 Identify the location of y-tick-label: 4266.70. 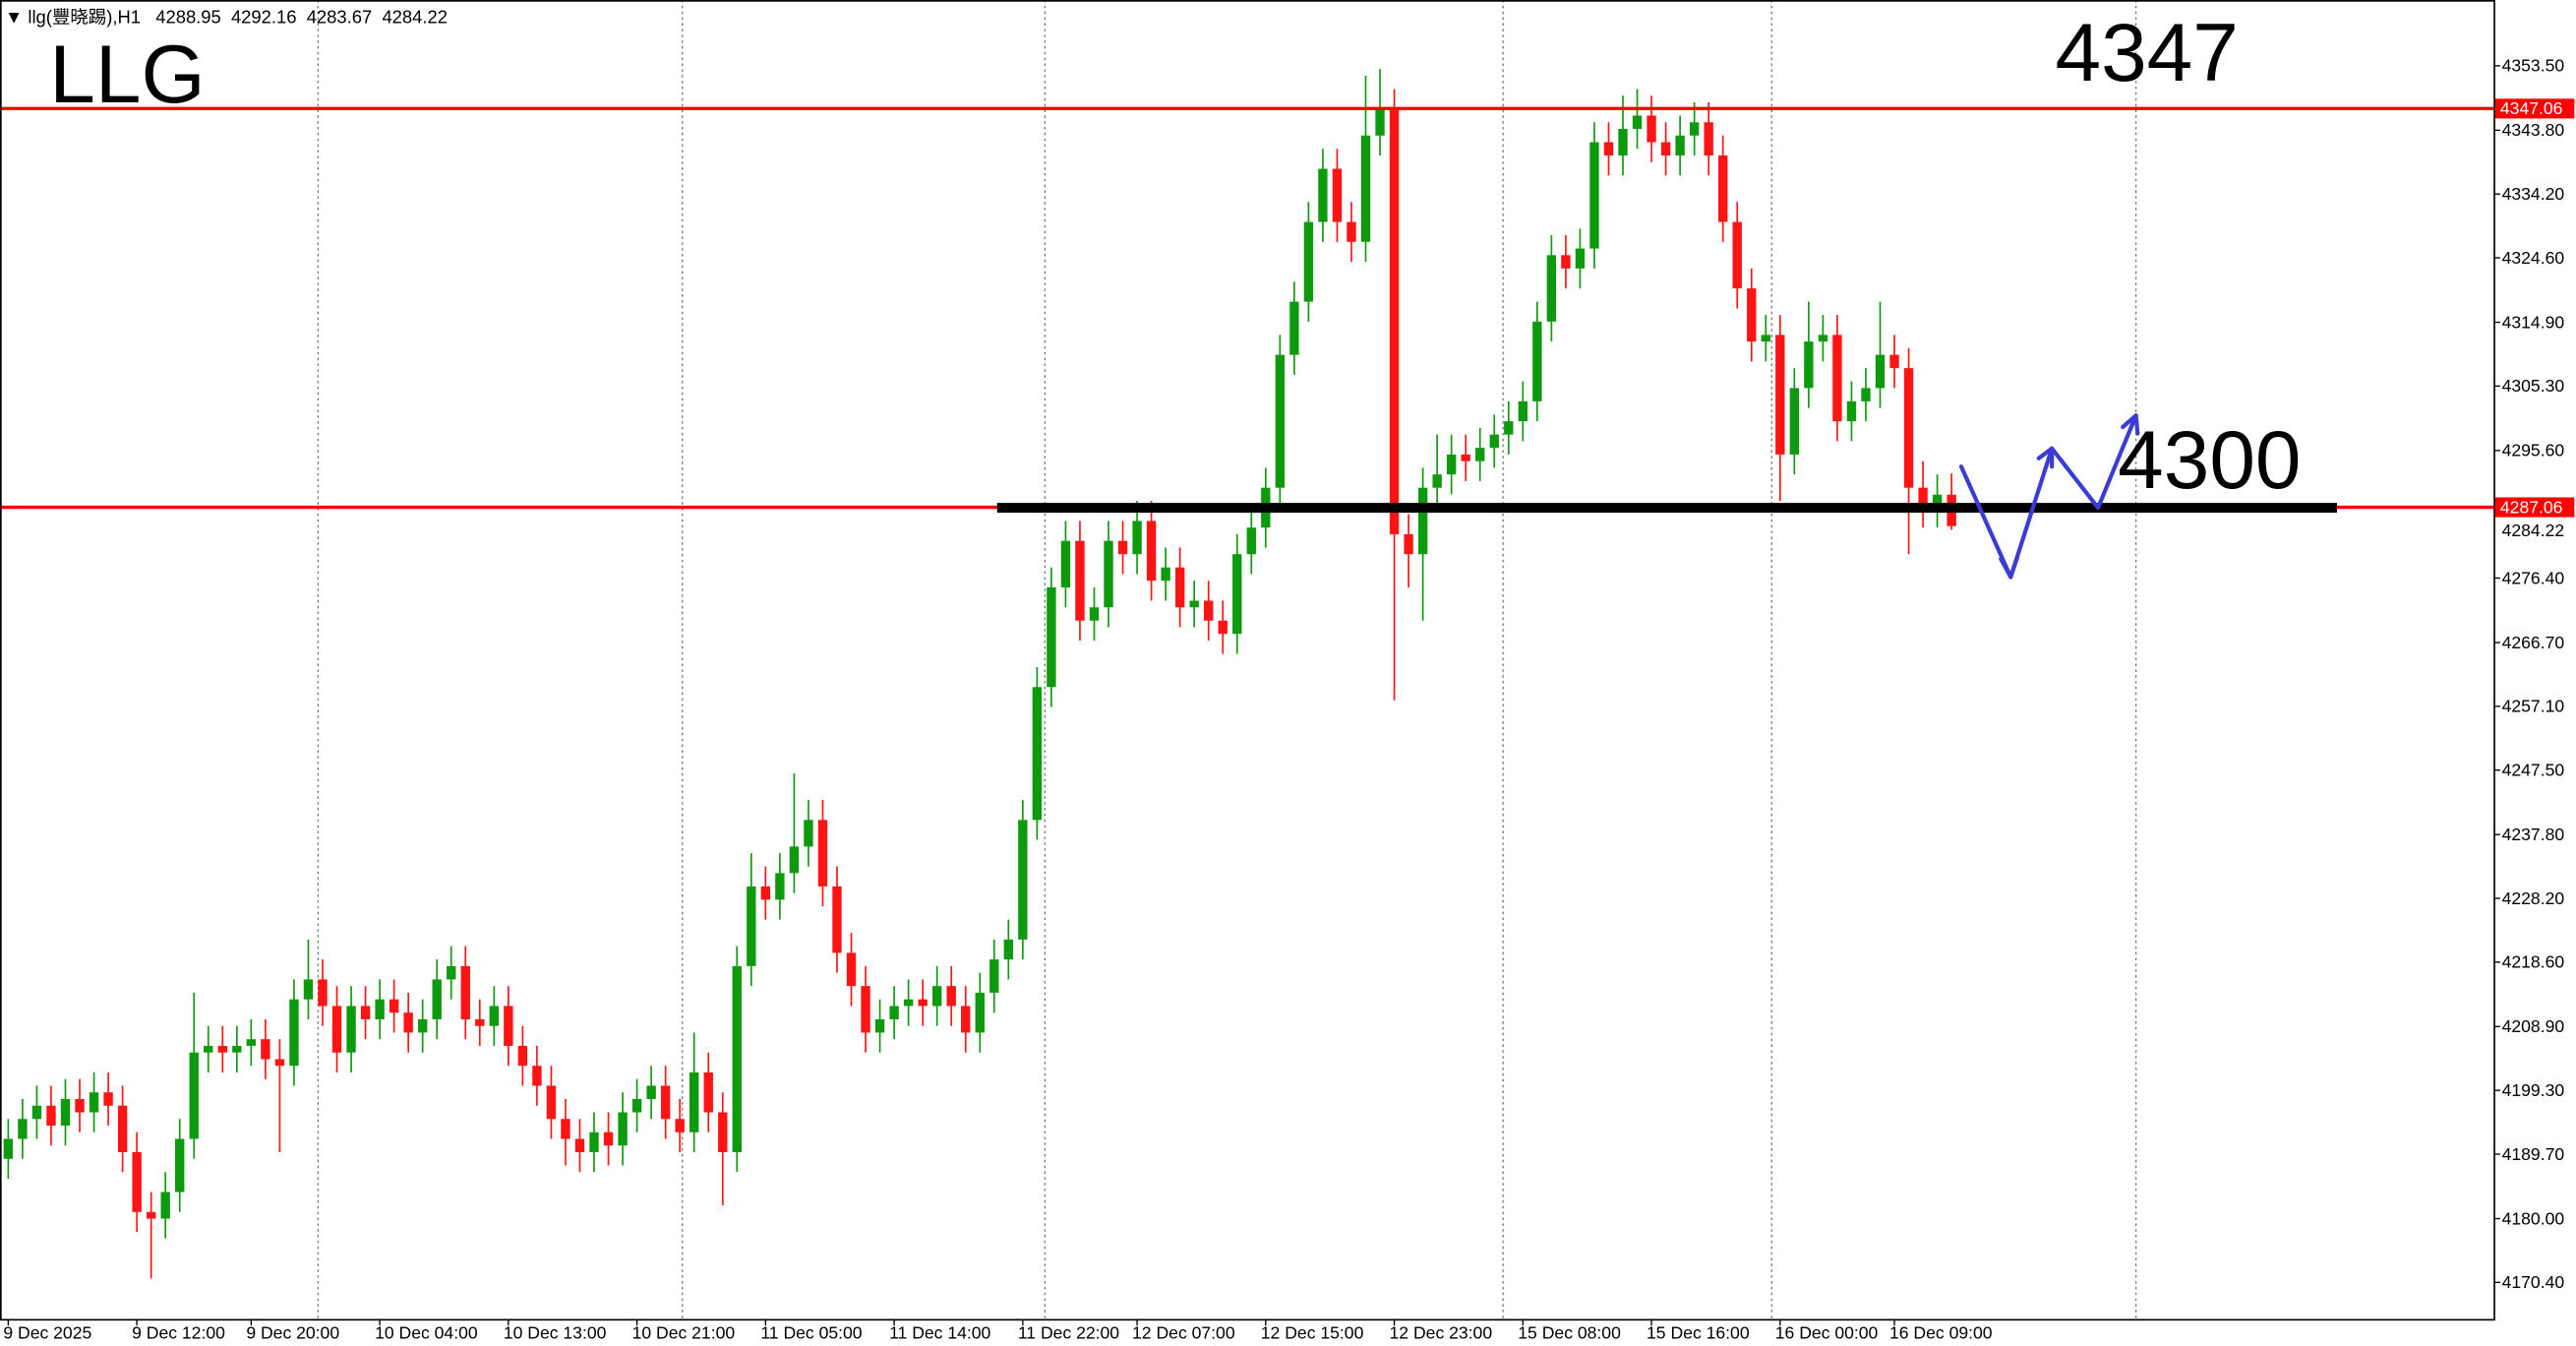
(2534, 642).